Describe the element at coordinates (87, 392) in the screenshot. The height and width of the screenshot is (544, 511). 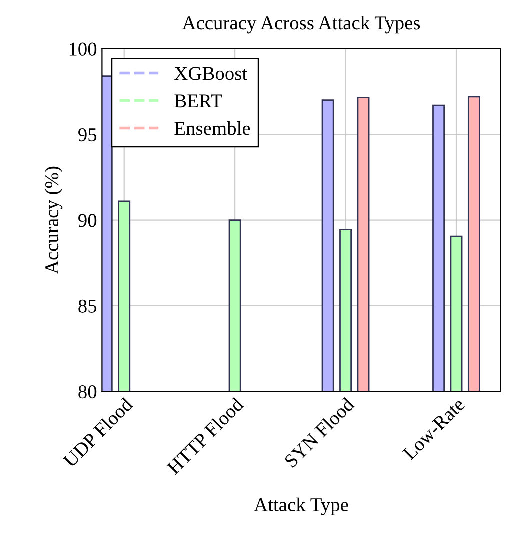
I see `y-tick-label: 80` at that location.